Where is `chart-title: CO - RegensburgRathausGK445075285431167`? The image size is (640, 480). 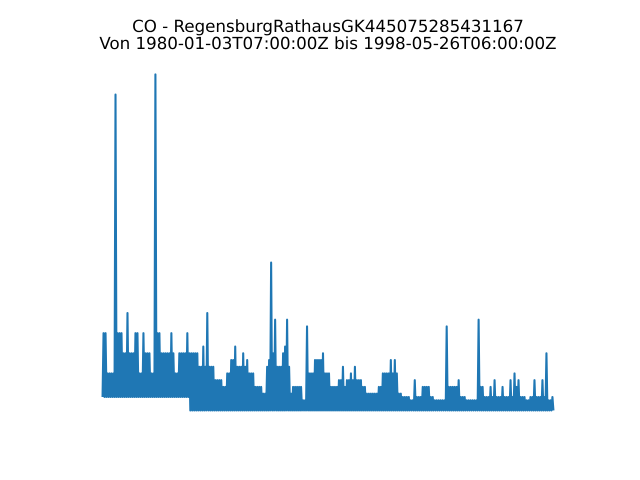 chart-title: CO - RegensburgRathausGK445075285431167 is located at coordinates (327, 27).